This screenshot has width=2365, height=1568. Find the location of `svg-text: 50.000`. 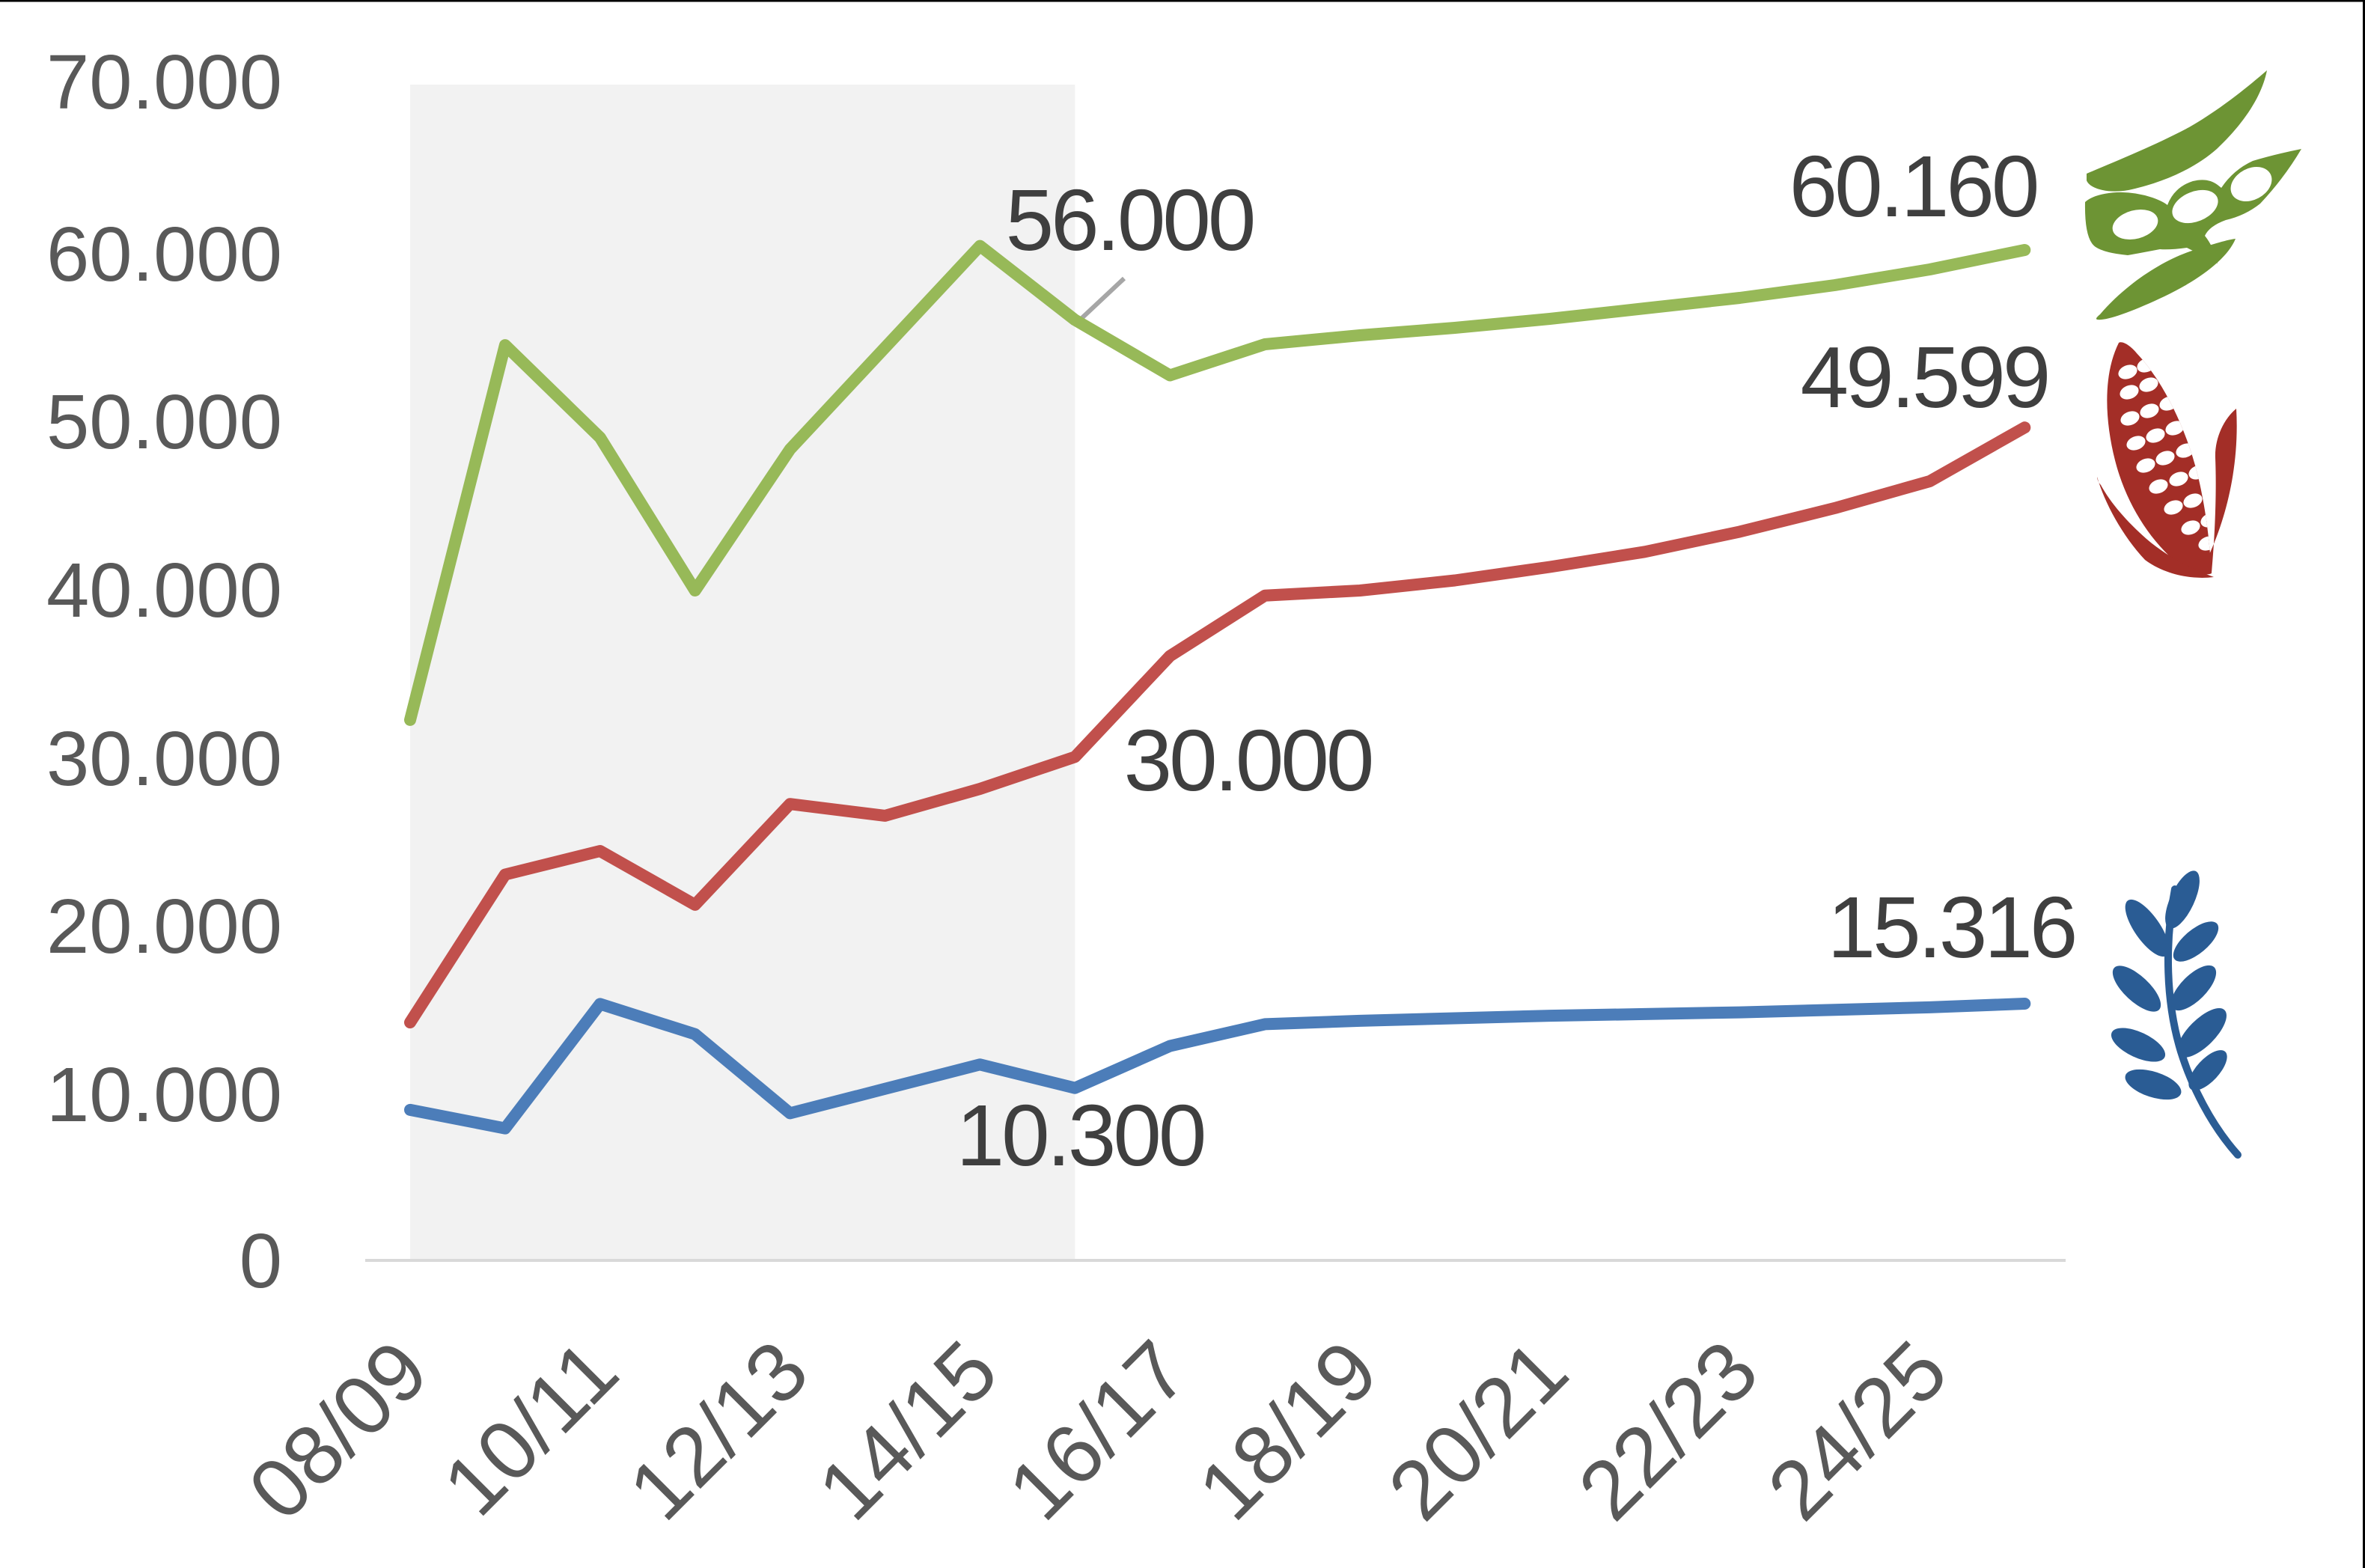

svg-text: 50.000 is located at coordinates (164, 422).